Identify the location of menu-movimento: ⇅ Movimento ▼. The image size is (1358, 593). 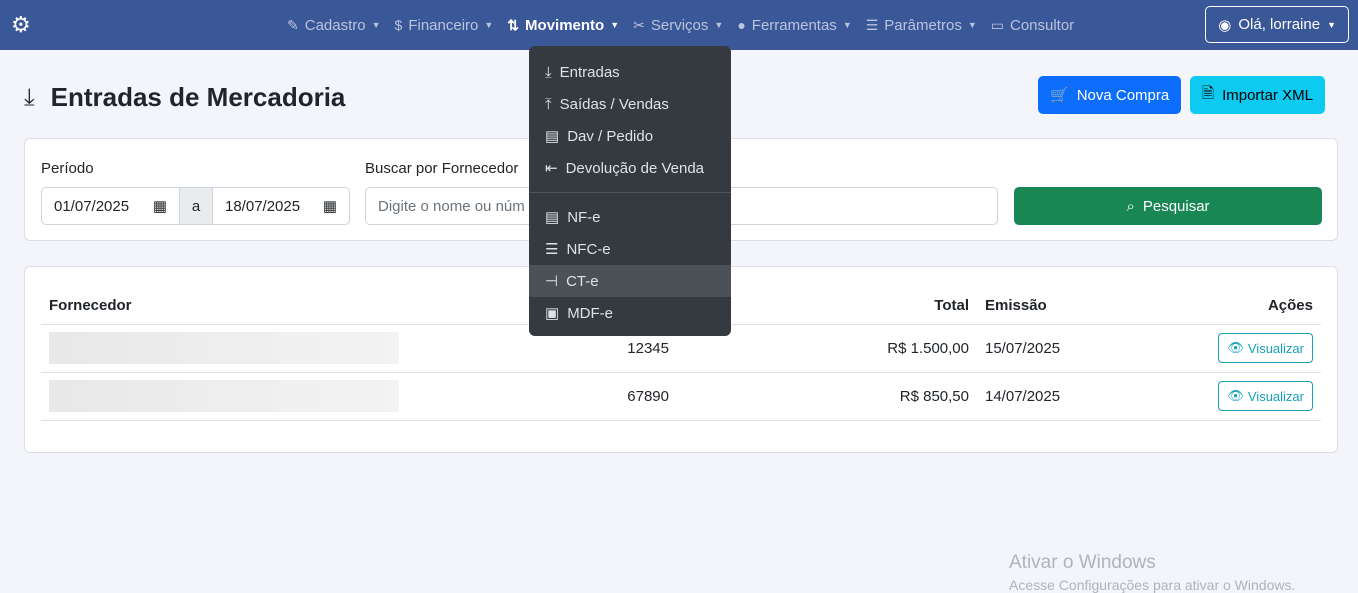
(563, 25).